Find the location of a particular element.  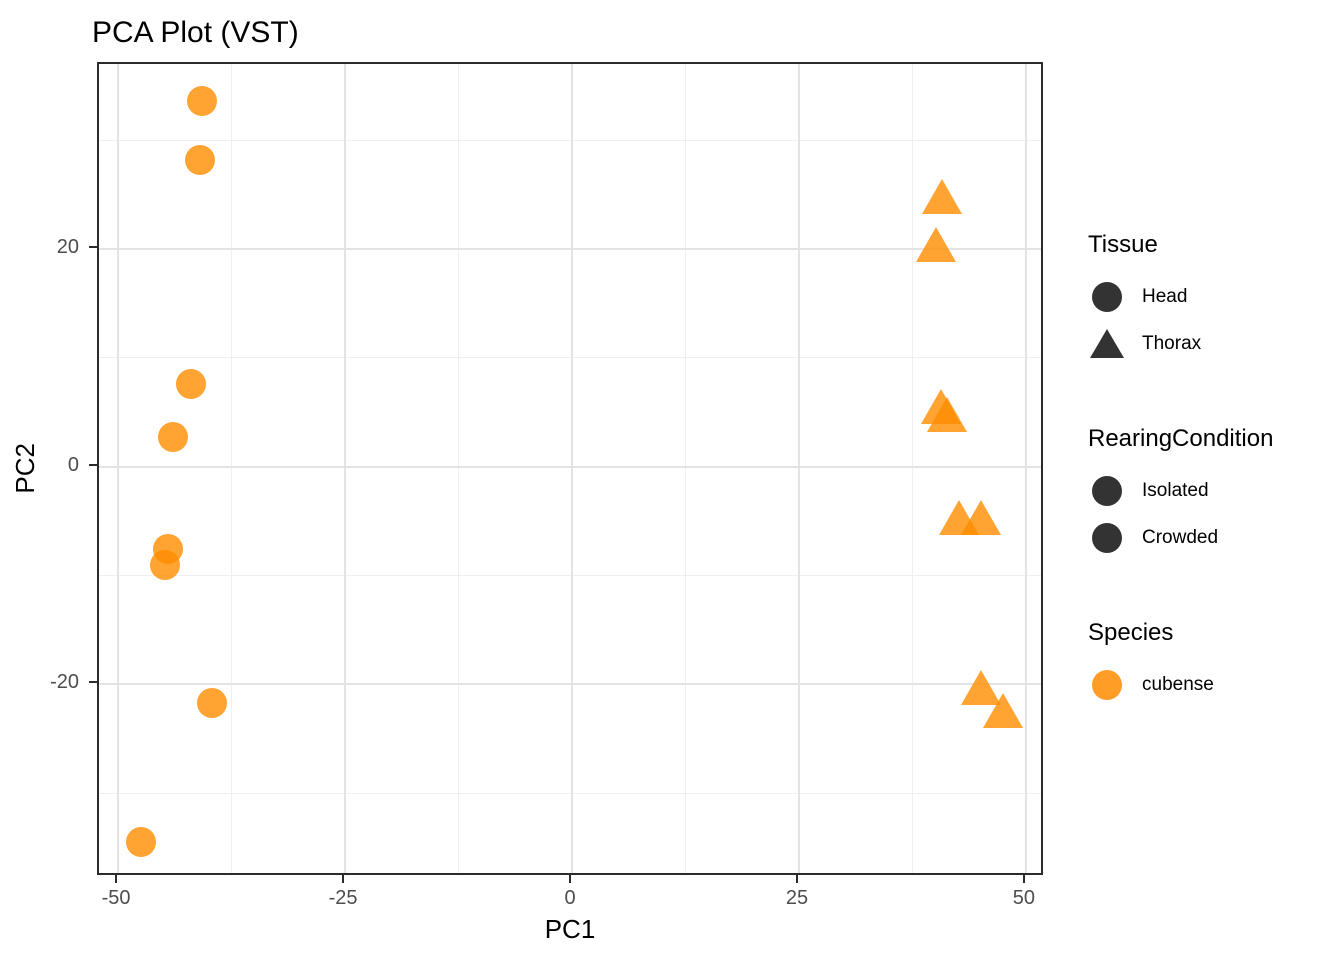

y-axis-title-wrap: PC2 is located at coordinates (25, 468).